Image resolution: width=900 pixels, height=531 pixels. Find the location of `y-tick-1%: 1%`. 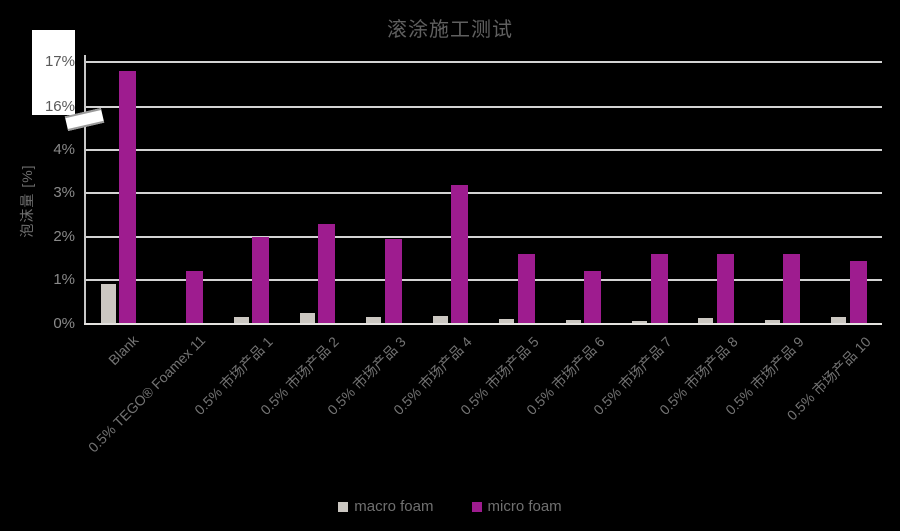

y-tick-1%: 1% is located at coordinates (64, 280).